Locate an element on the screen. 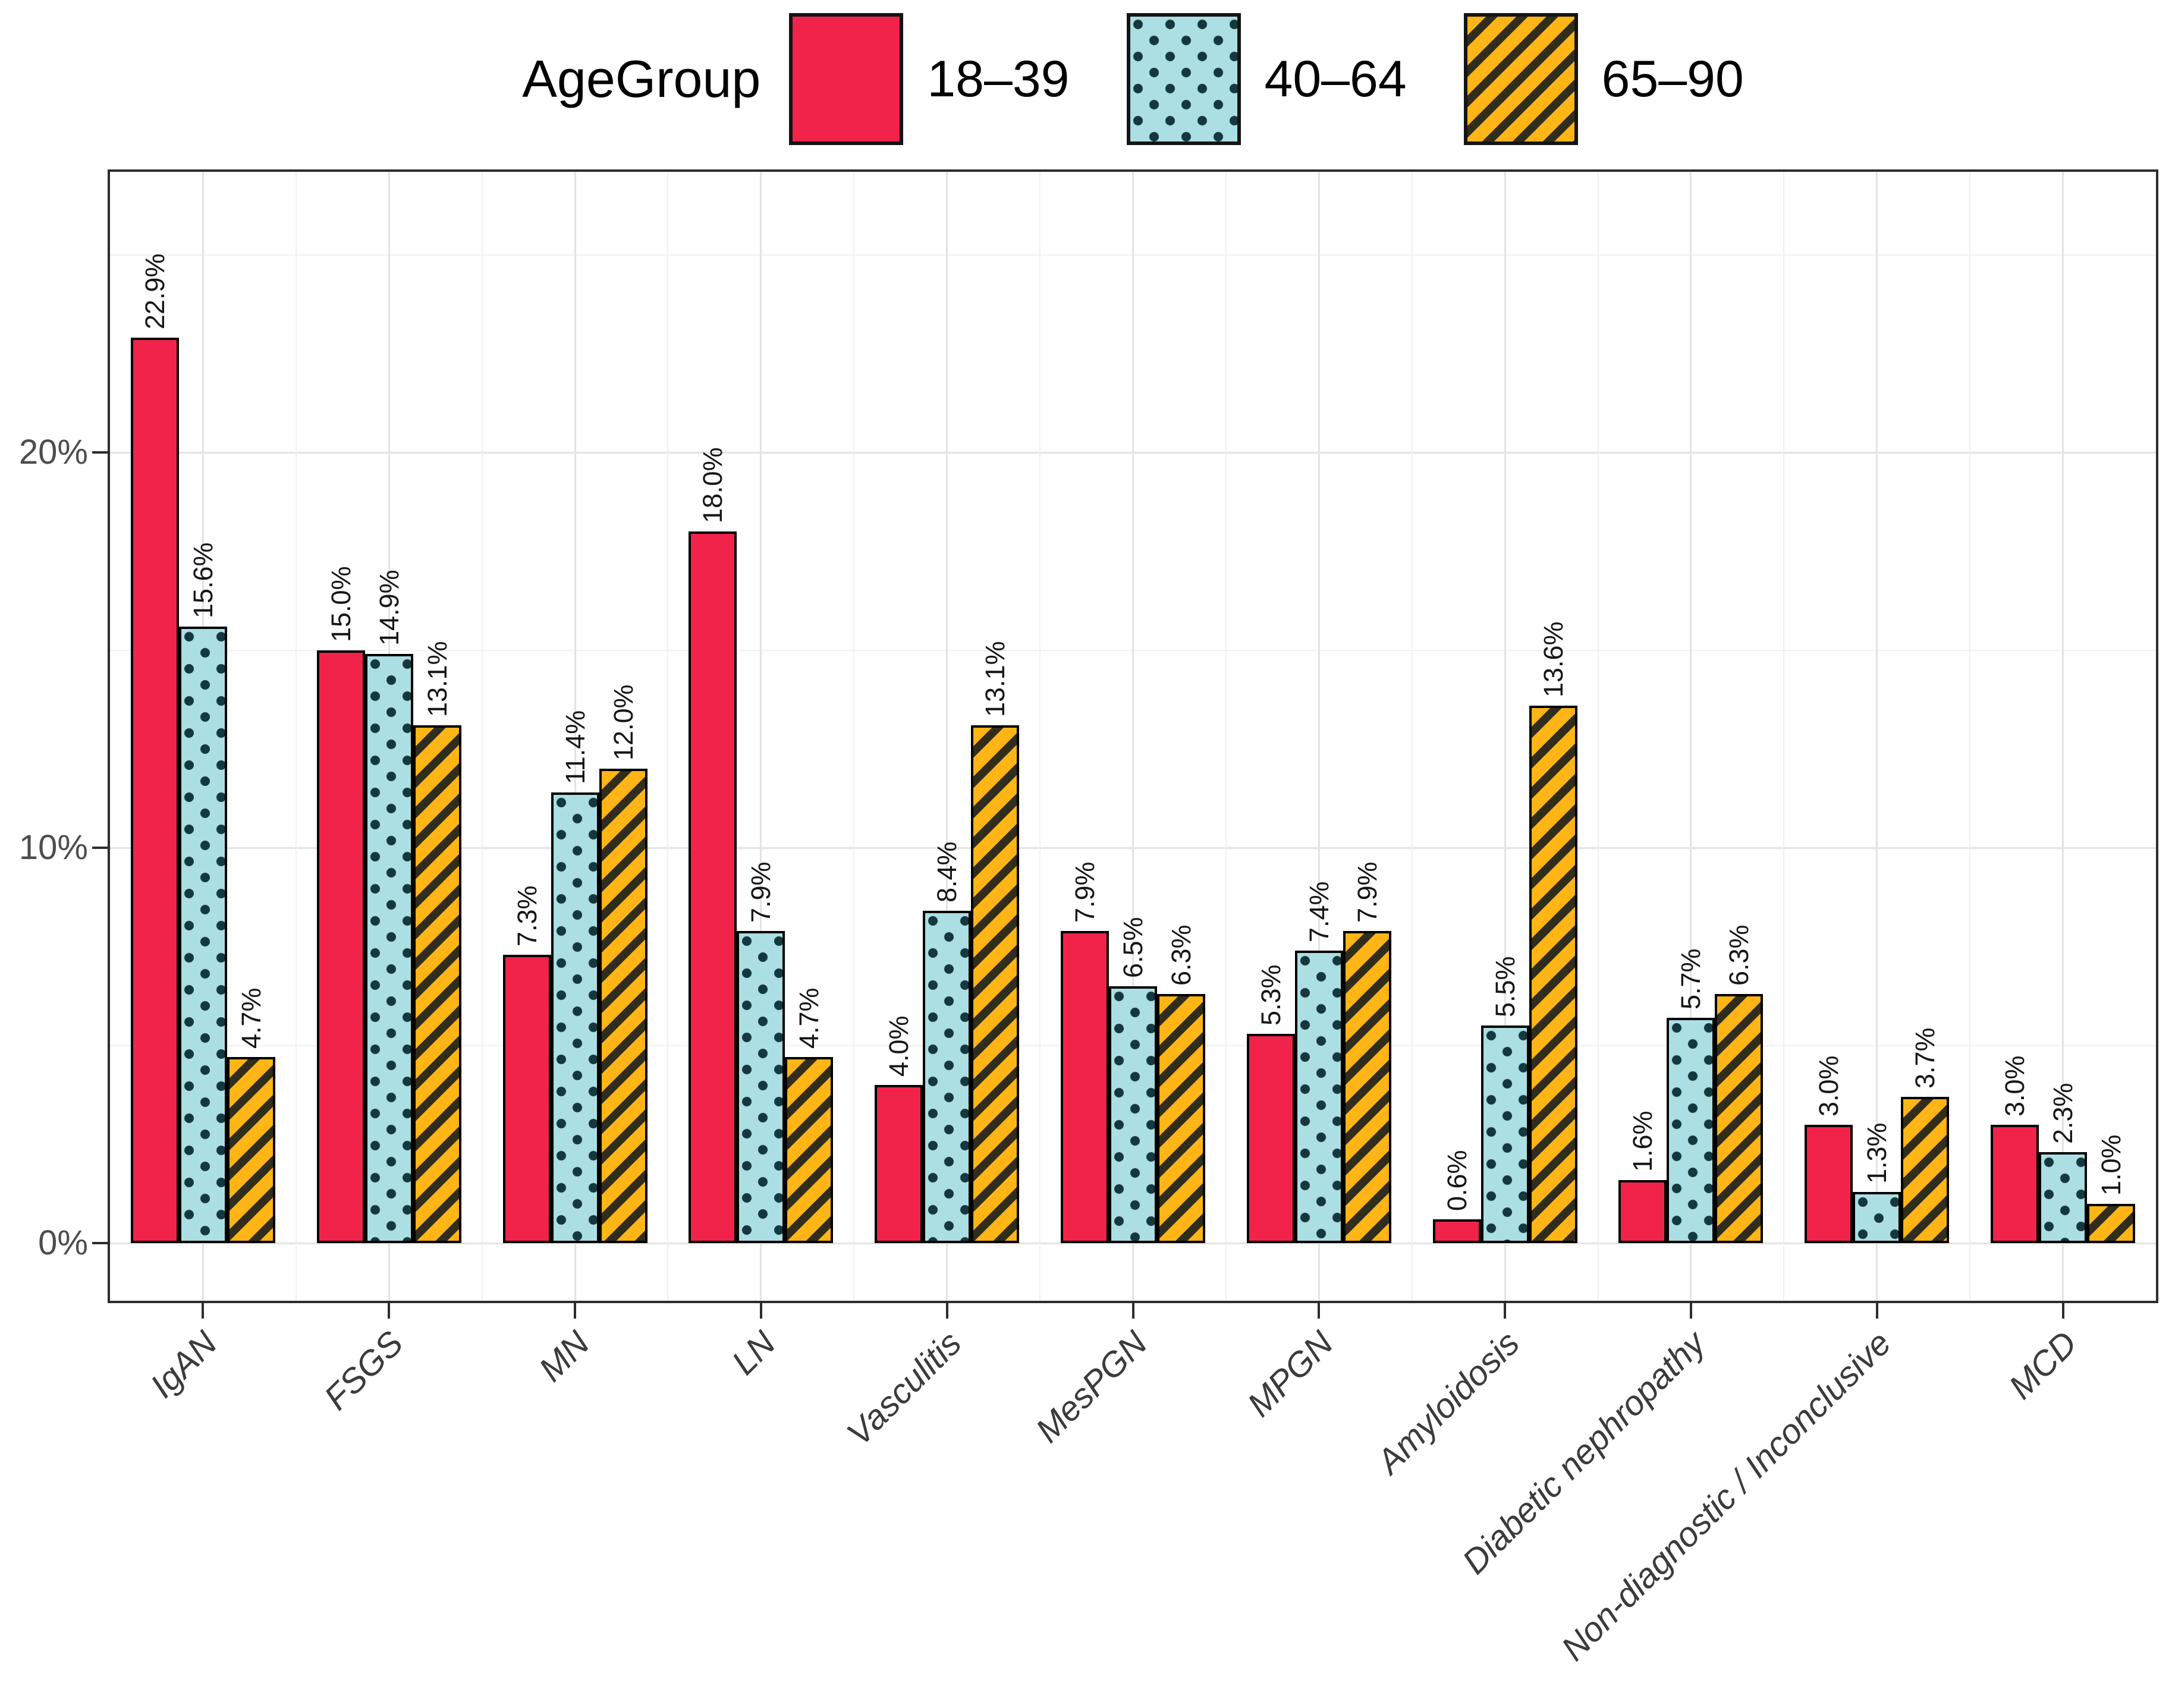  legend-item-65–90: 65–90 is located at coordinates (1603, 79).